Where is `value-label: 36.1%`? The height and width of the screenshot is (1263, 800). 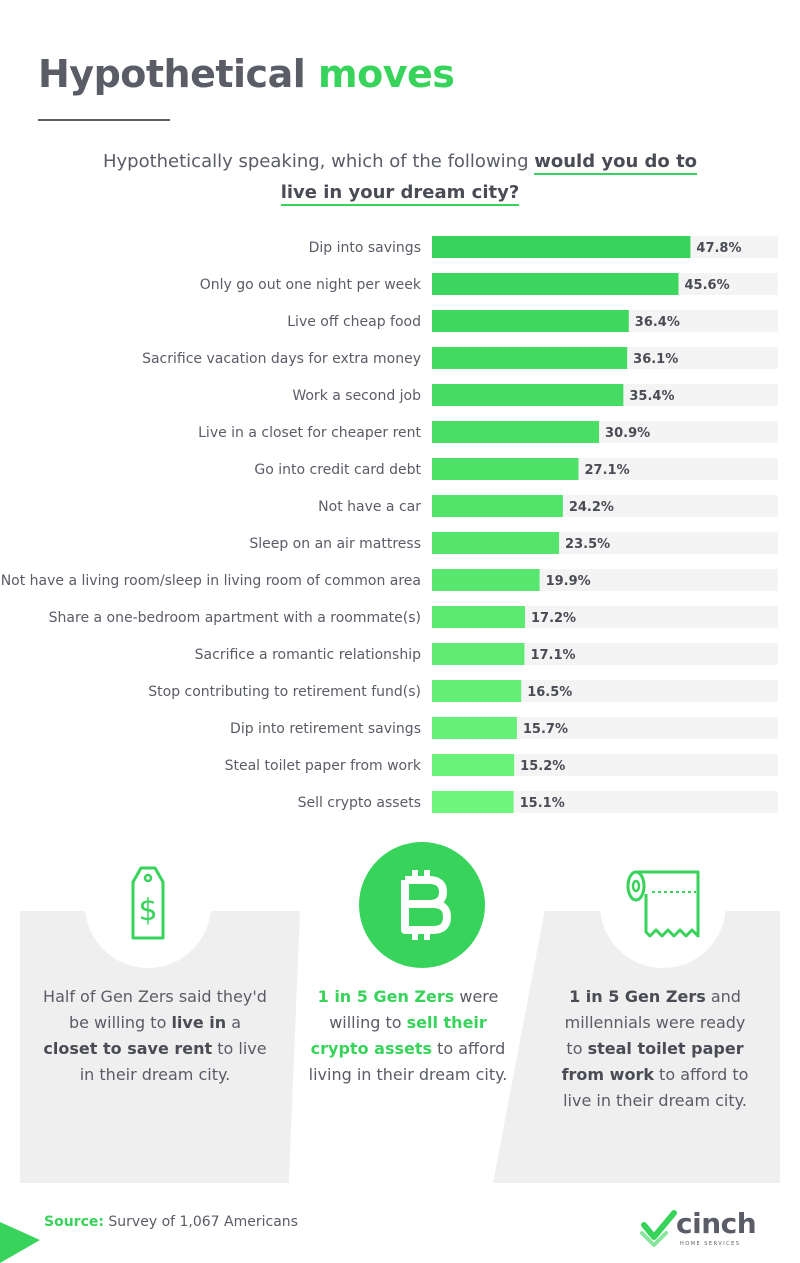
value-label: 36.1% is located at coordinates (655, 359).